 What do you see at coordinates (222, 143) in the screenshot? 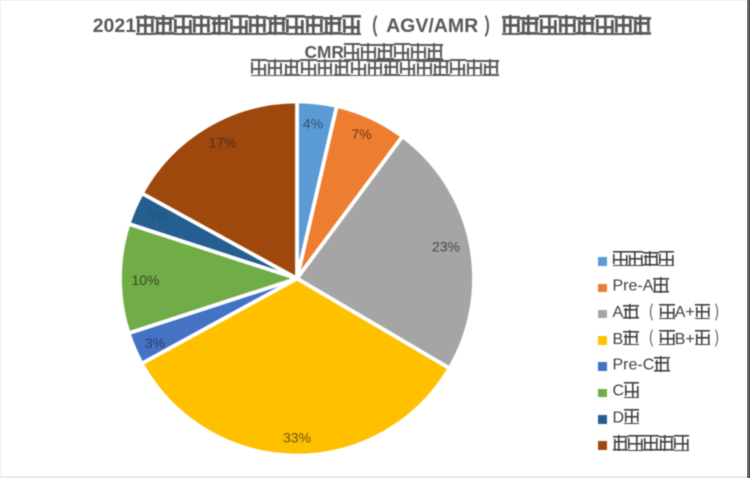
I see `svg-text: 17%` at bounding box center [222, 143].